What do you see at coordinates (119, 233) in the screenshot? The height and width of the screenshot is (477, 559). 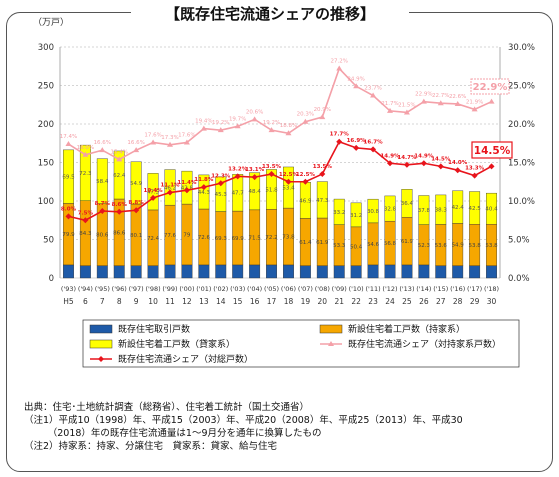 I see `bar-owner-value-label: 86.6` at bounding box center [119, 233].